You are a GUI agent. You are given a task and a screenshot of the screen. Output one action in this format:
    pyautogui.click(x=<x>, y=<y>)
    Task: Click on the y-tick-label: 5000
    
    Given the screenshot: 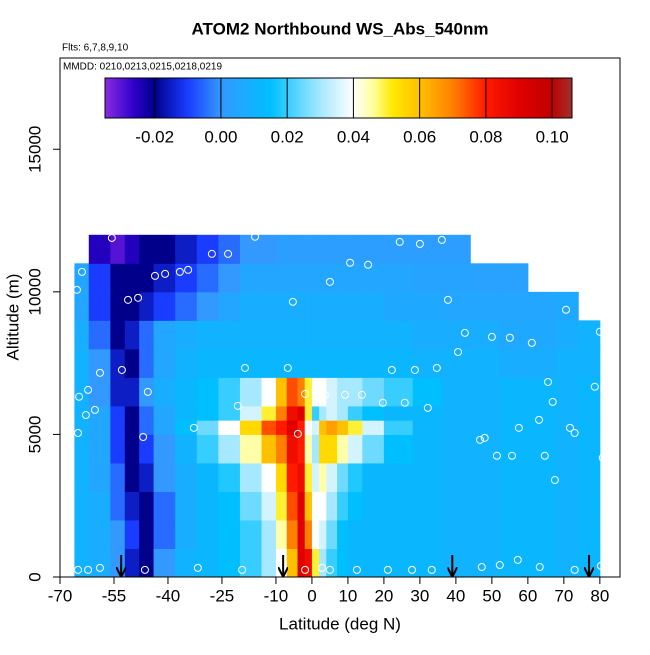 What is the action you would take?
    pyautogui.click(x=34, y=435)
    